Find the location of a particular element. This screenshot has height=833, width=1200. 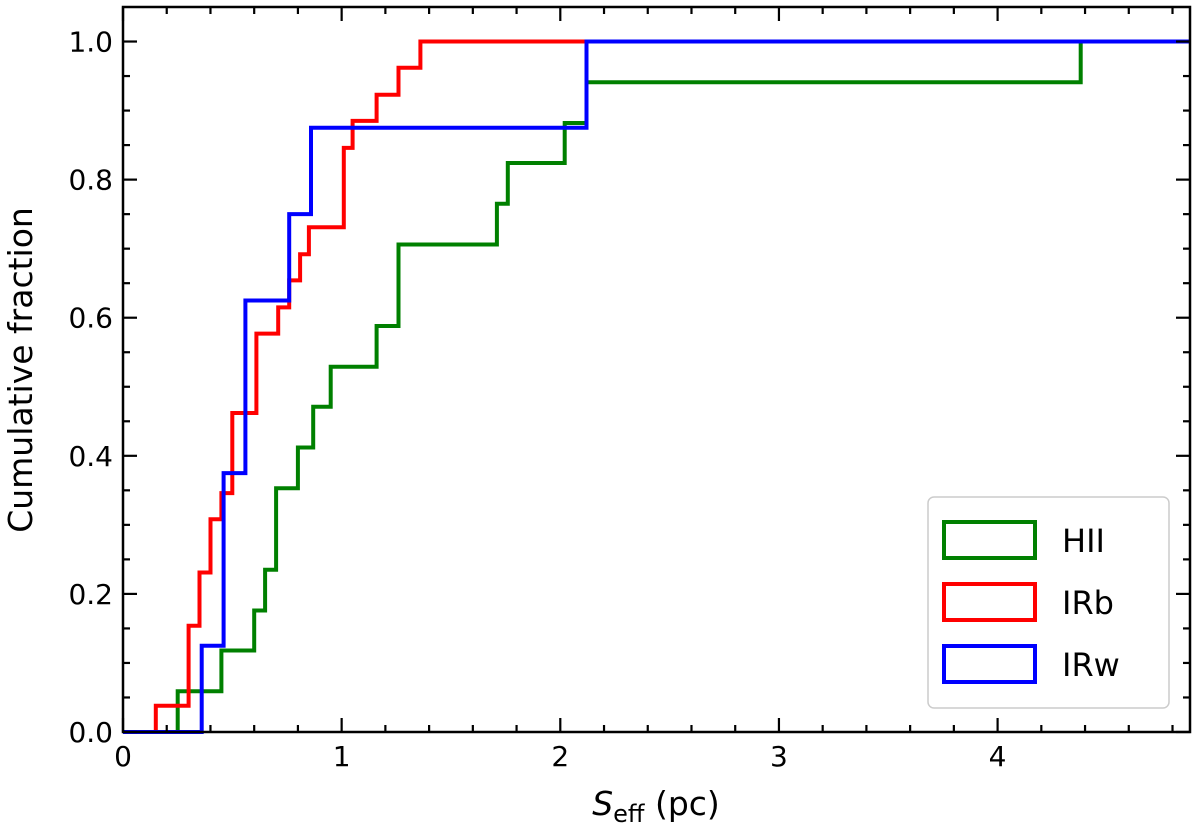

x-tick-label: 3 is located at coordinates (779, 756).